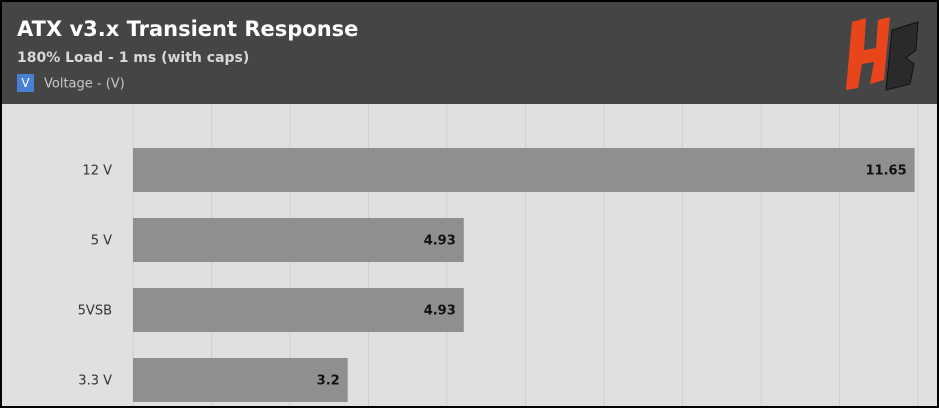 The image size is (939, 408). Describe the element at coordinates (882, 54) in the screenshot. I see `logo` at that location.